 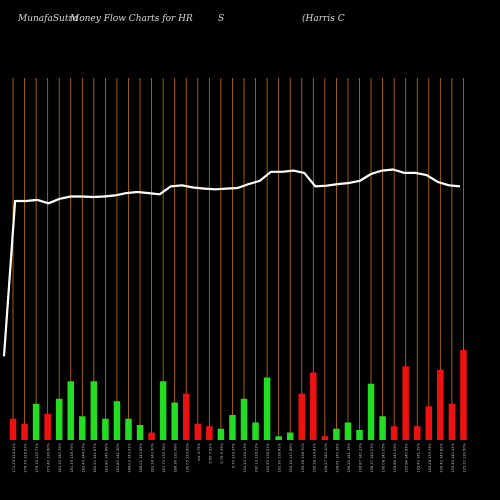 I want to click on x-tick-label: 196.08 142.05%, so click(x=384, y=457).